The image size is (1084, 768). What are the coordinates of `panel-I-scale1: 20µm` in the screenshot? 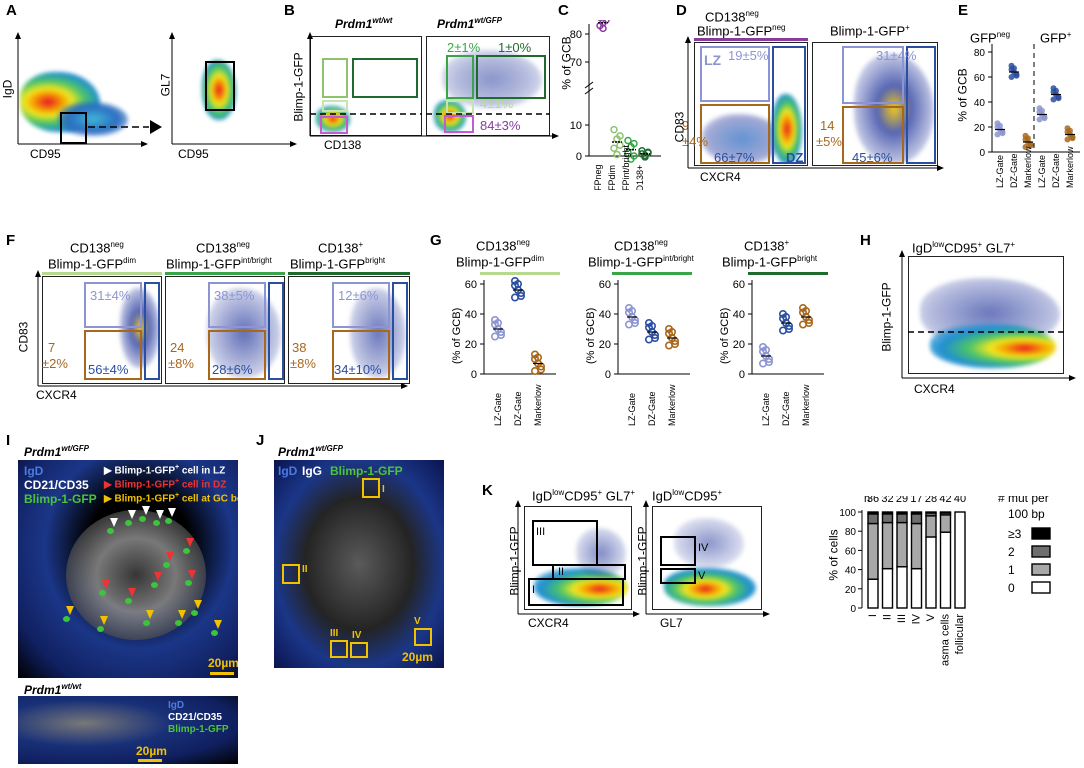 It's located at (223, 663).